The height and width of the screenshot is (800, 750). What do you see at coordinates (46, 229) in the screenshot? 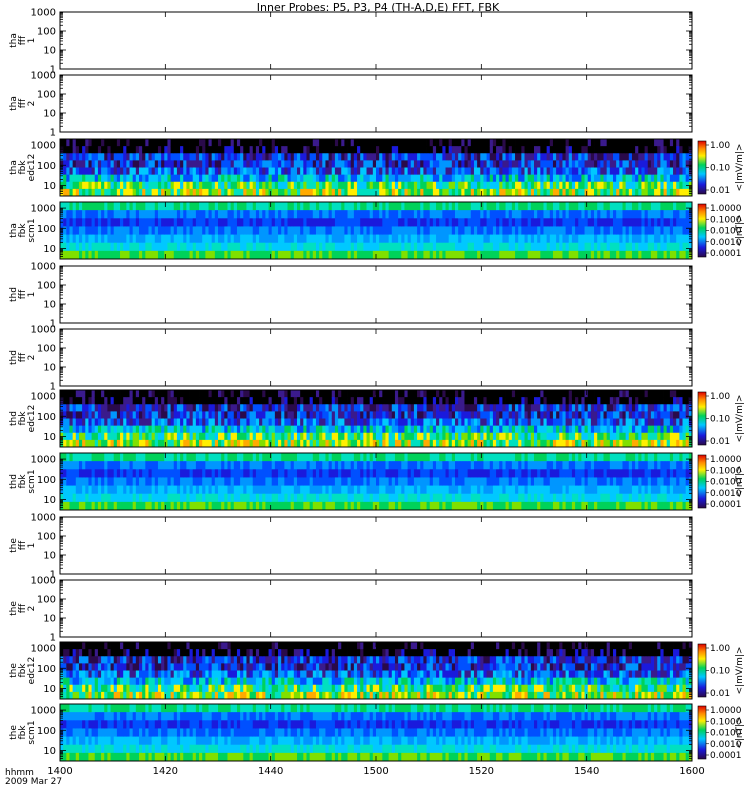
I see `y-tick-label: 100` at bounding box center [46, 229].